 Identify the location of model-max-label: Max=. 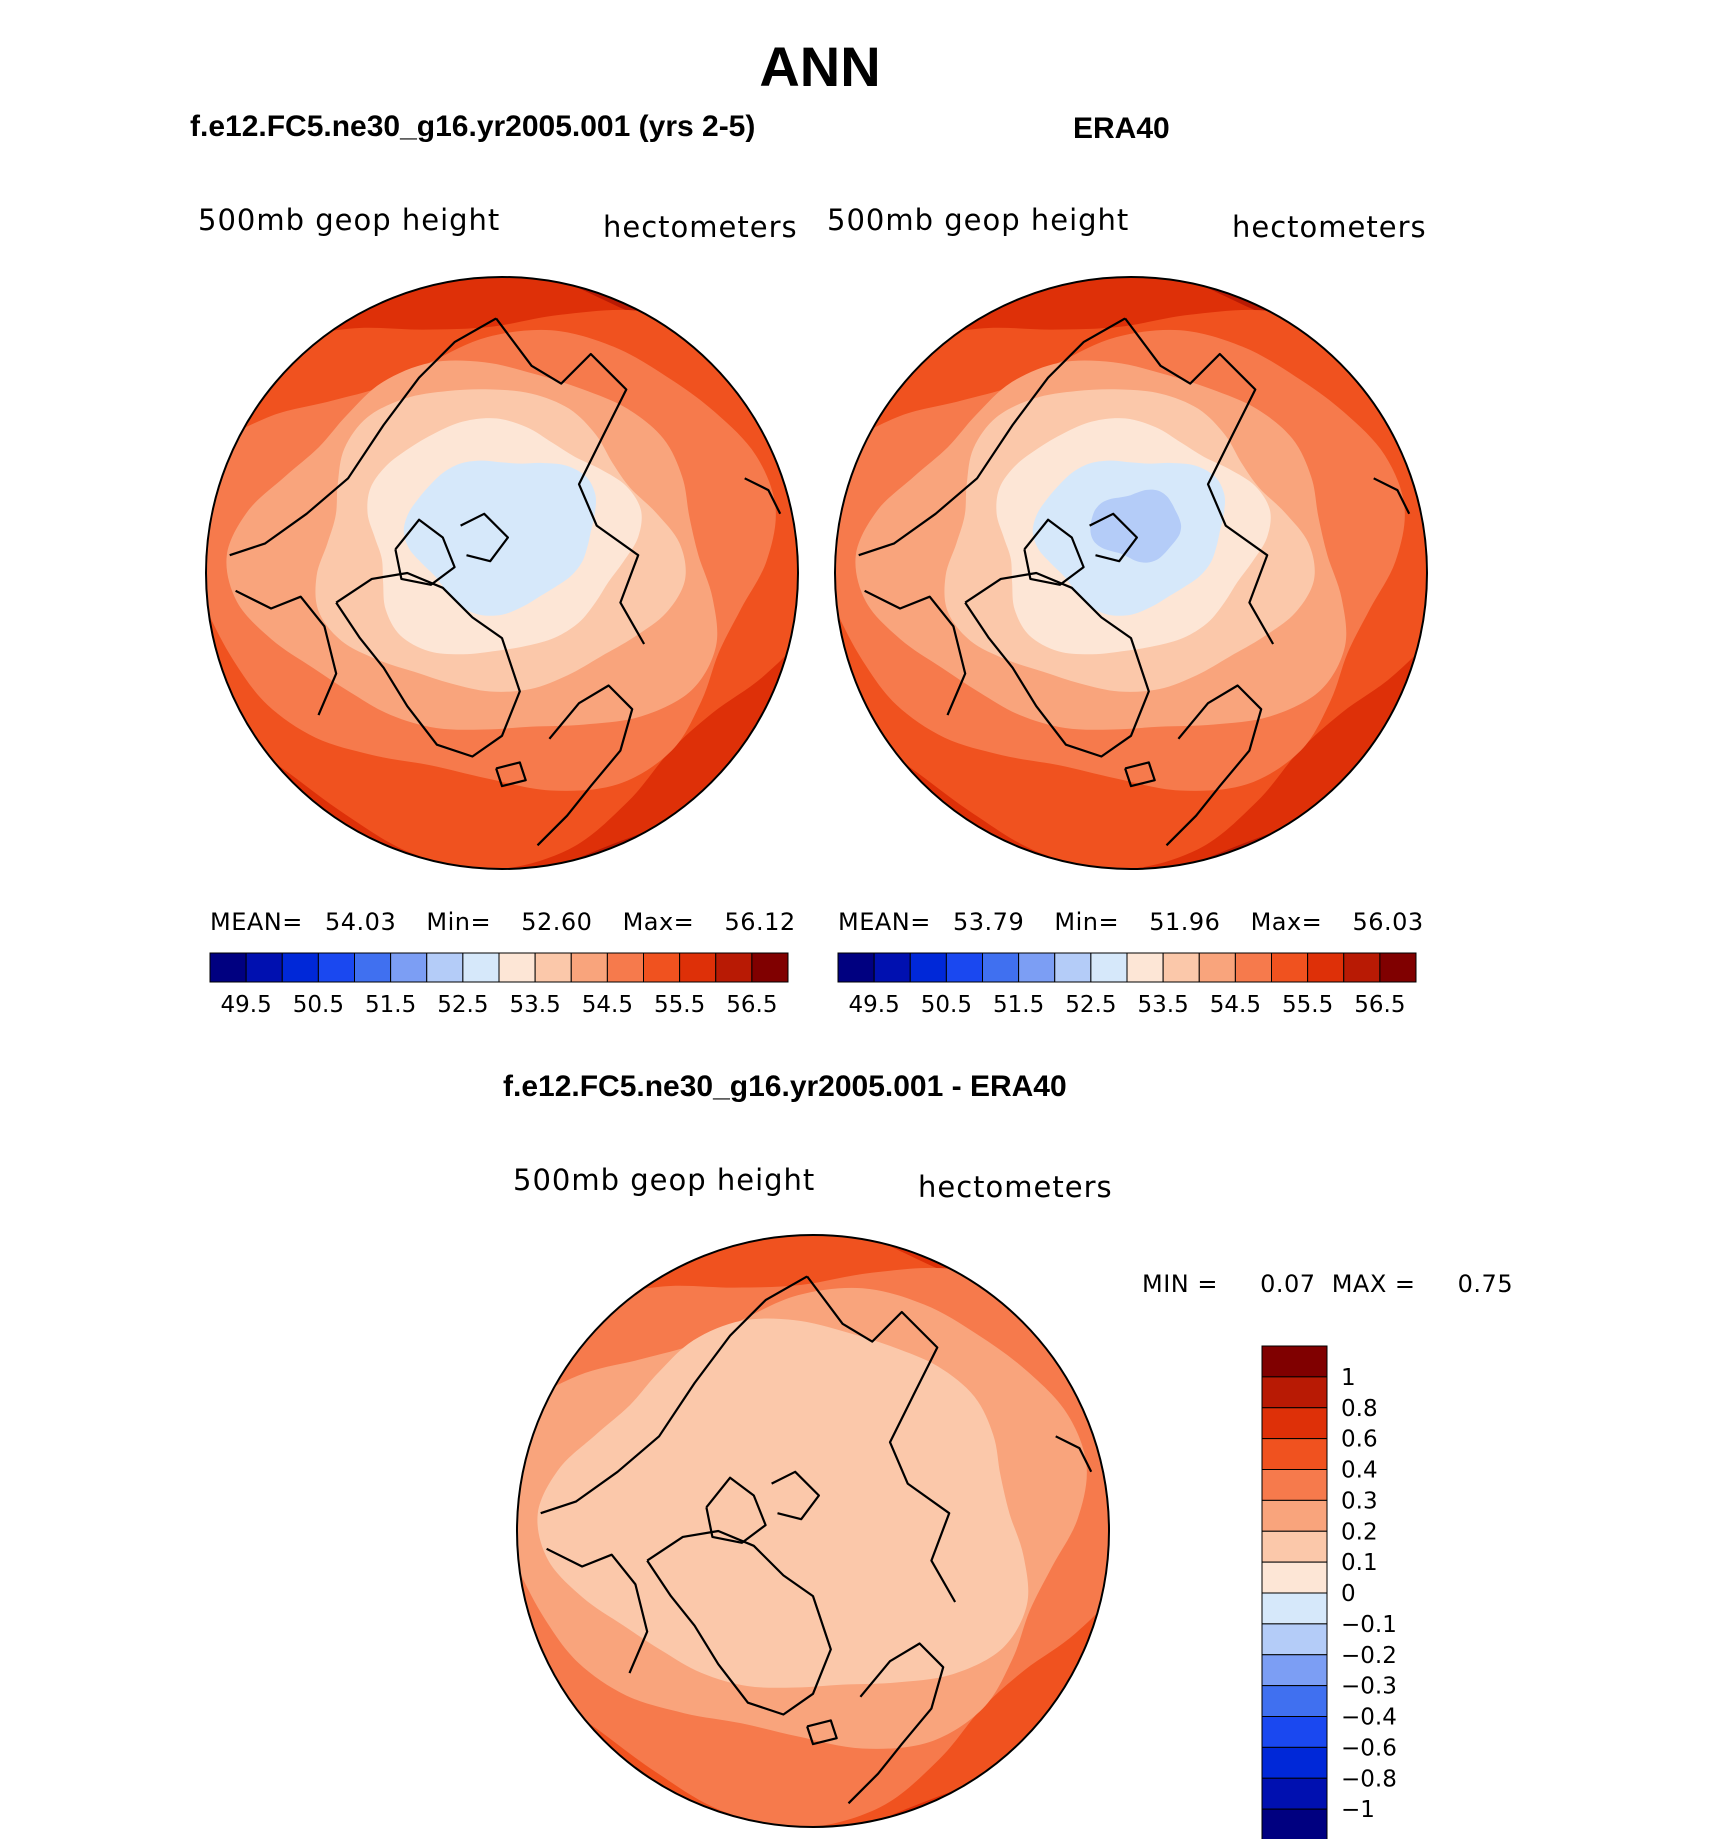
(658, 922).